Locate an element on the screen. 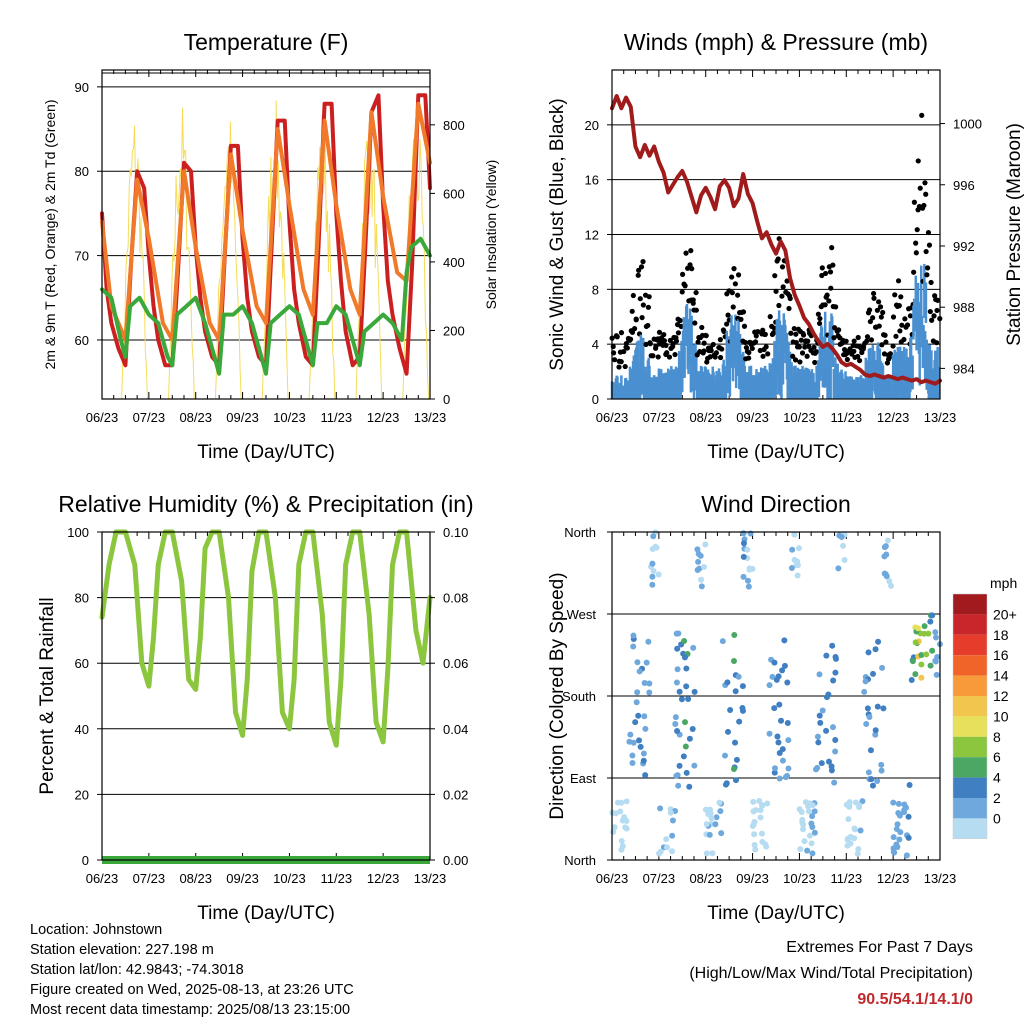 Image resolution: width=1024 pixels, height=1024 pixels. y-tick-label-1-1: 4 is located at coordinates (595, 344).